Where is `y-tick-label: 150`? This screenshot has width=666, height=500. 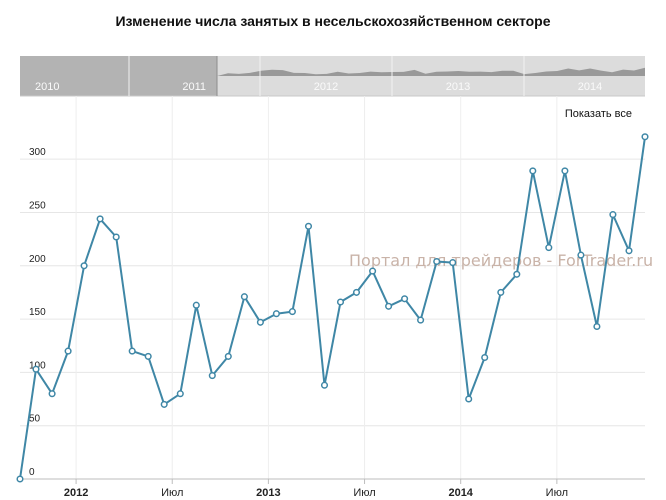 y-tick-label: 150 is located at coordinates (37, 312).